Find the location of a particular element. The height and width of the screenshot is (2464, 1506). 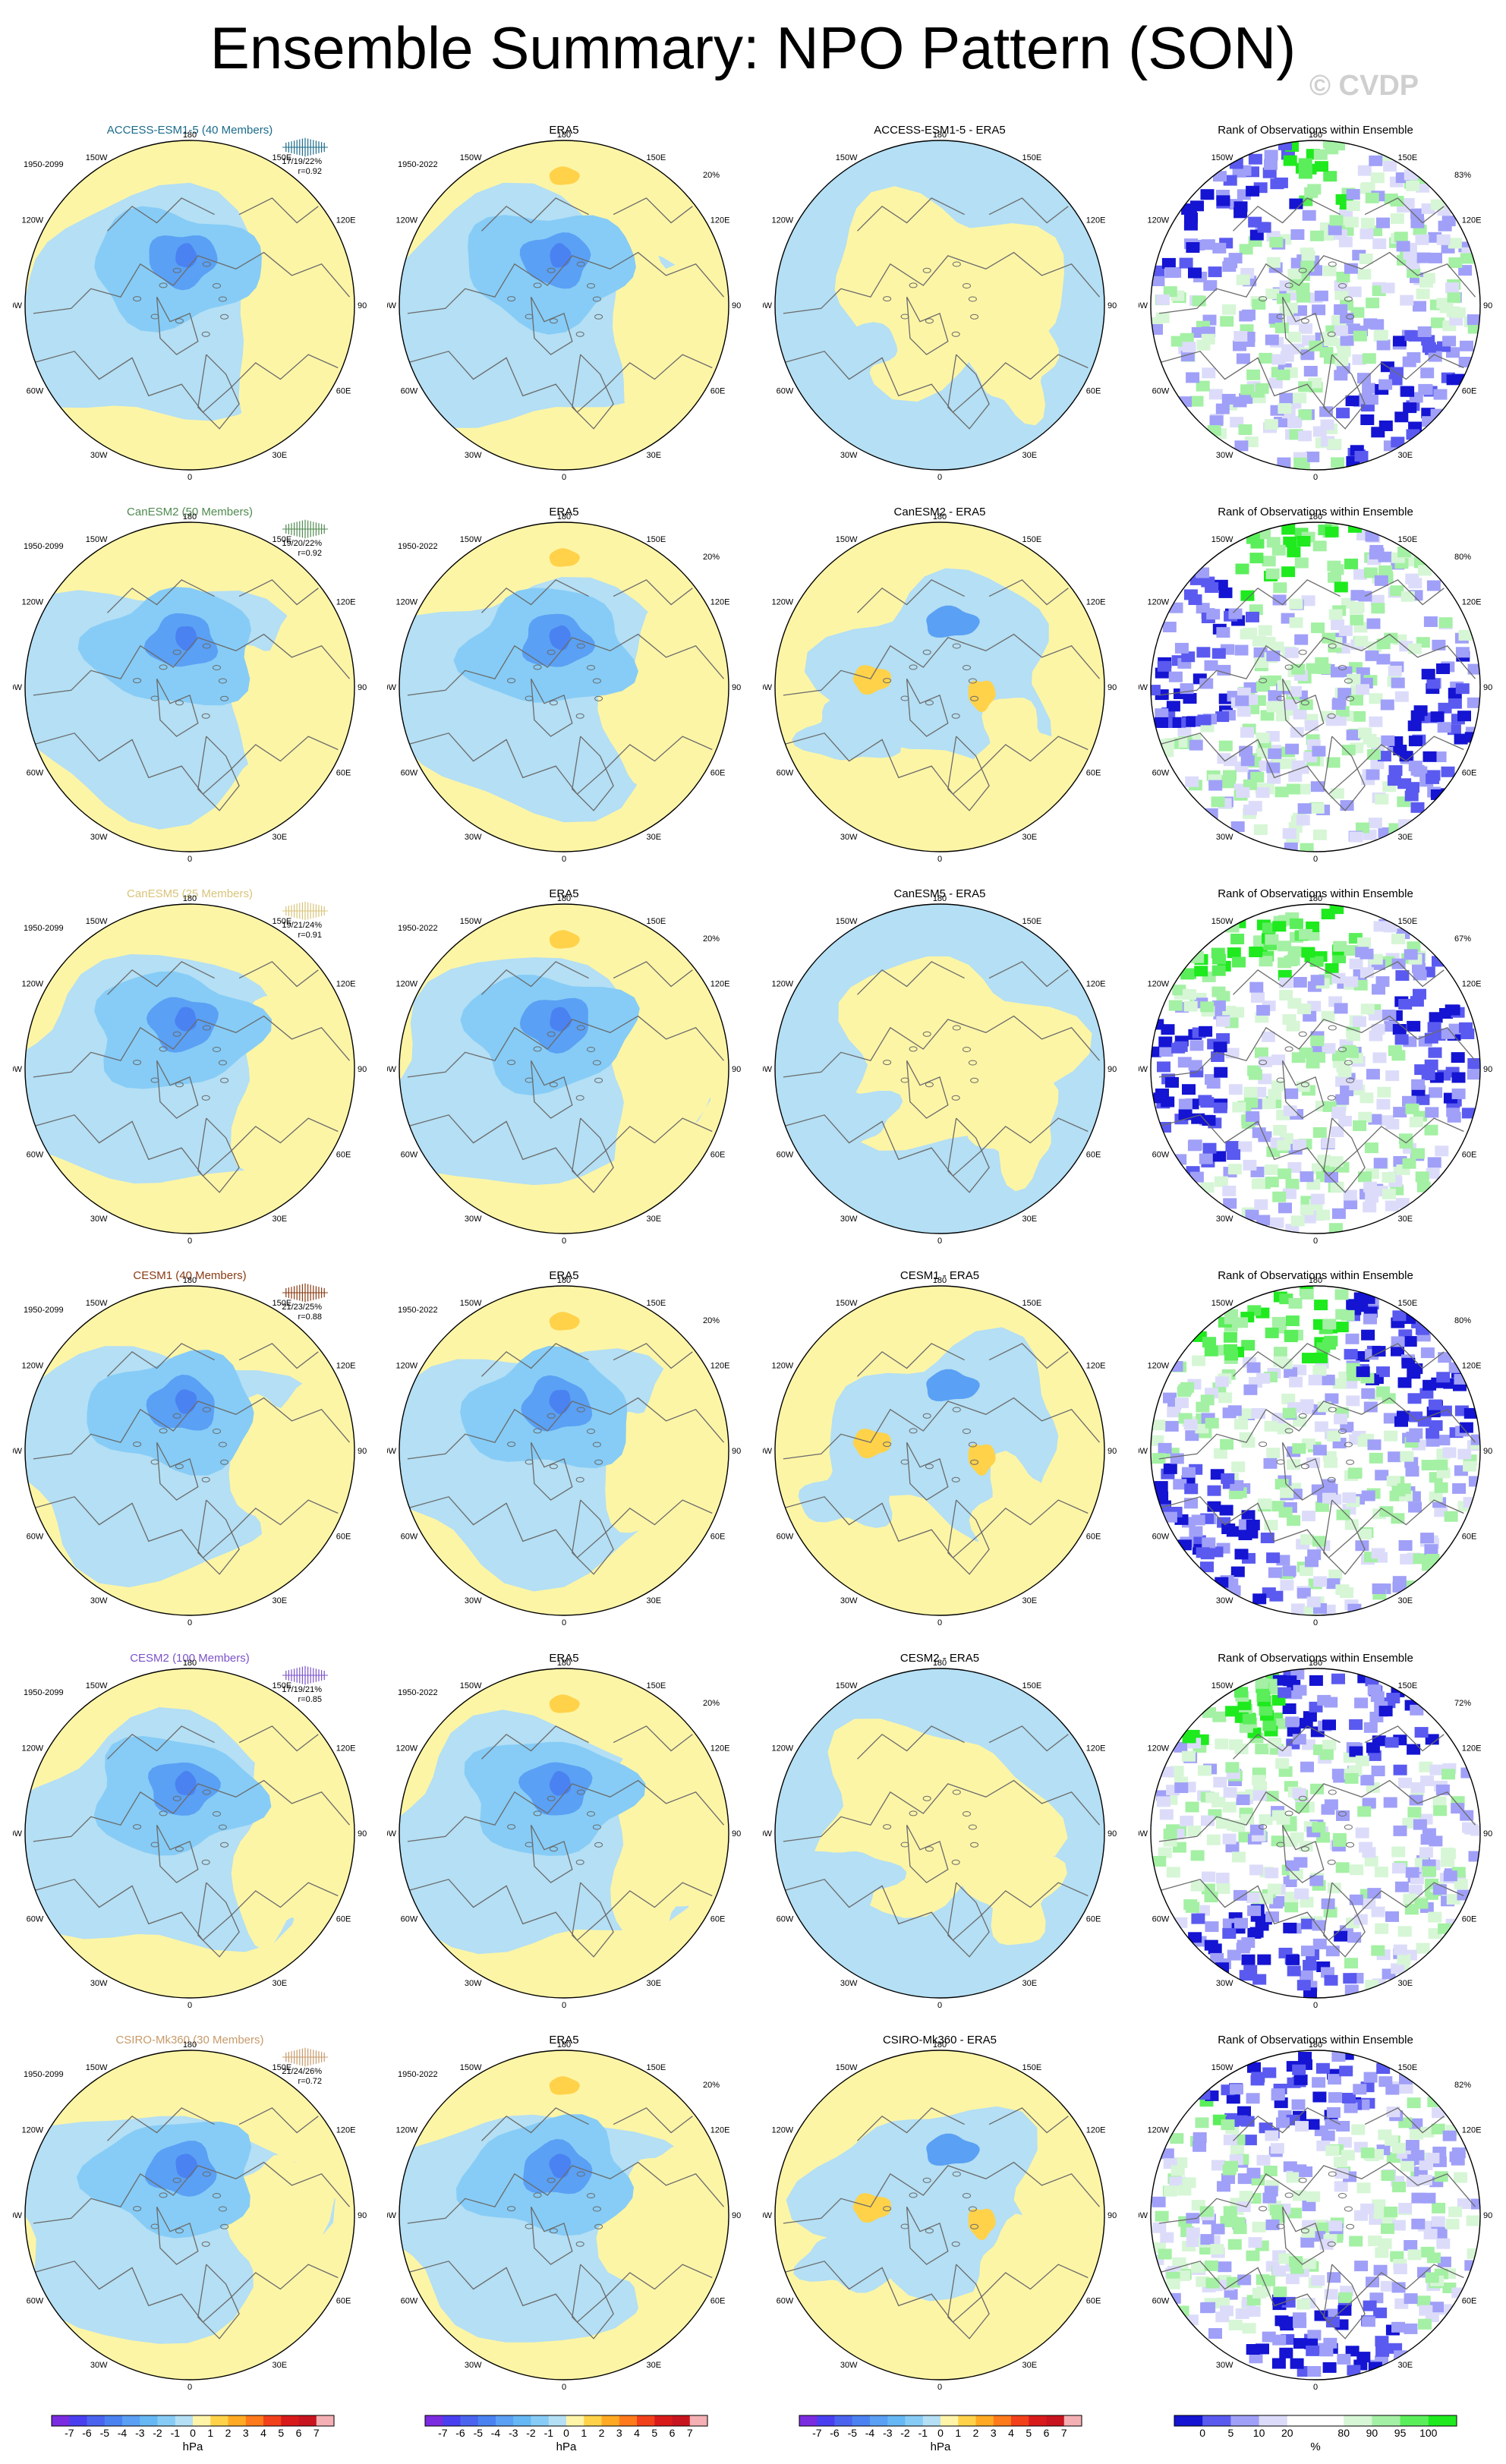

pattern-correlation: r=0.91 is located at coordinates (310, 936).